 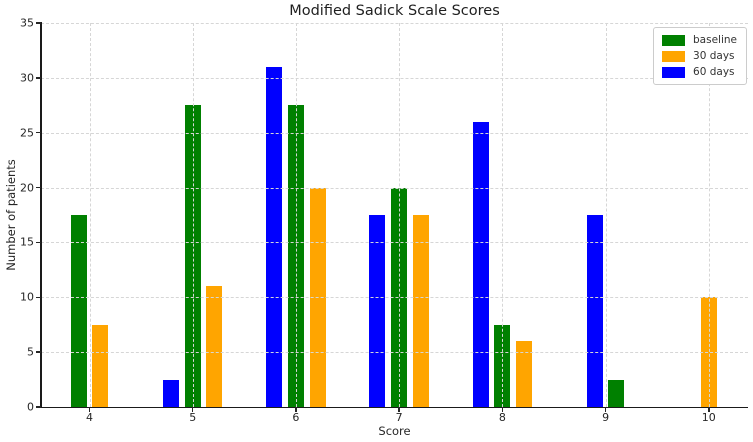 I want to click on x-tick-label-4: 4, so click(x=89, y=417).